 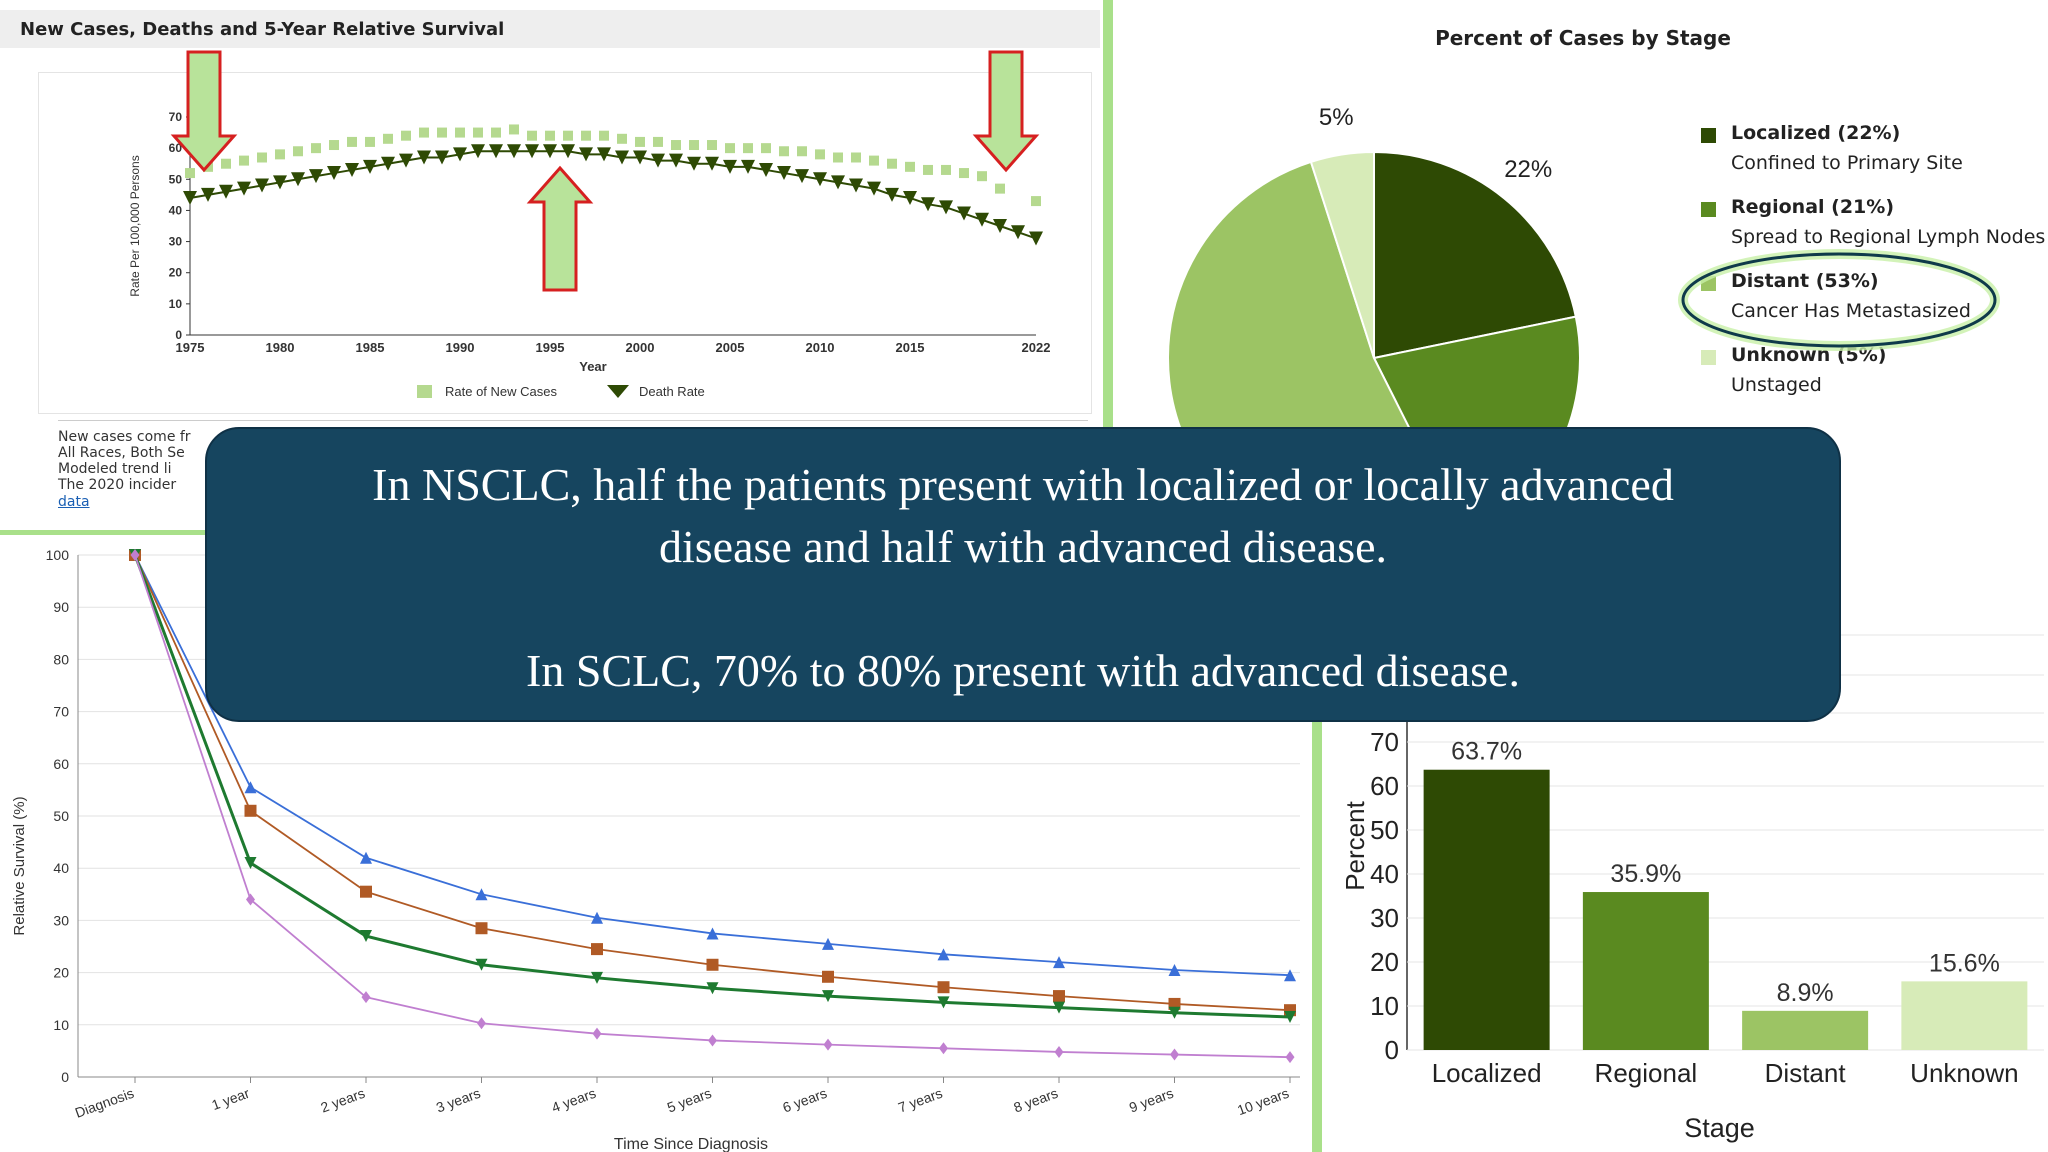 What do you see at coordinates (190, 347) in the screenshot?
I see `x-tick-label: 1975` at bounding box center [190, 347].